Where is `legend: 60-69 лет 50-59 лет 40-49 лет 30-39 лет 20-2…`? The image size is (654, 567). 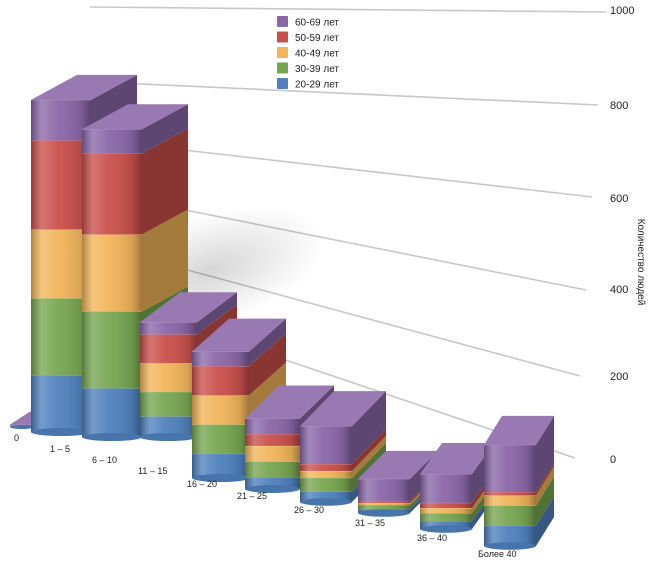
legend: 60-69 лет 50-59 лет 40-49 лет 30-39 лет 20-2… is located at coordinates (308, 53).